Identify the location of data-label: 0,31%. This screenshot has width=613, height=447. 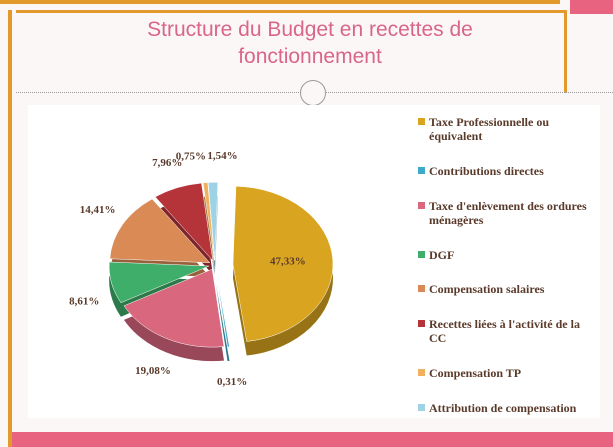
(232, 382).